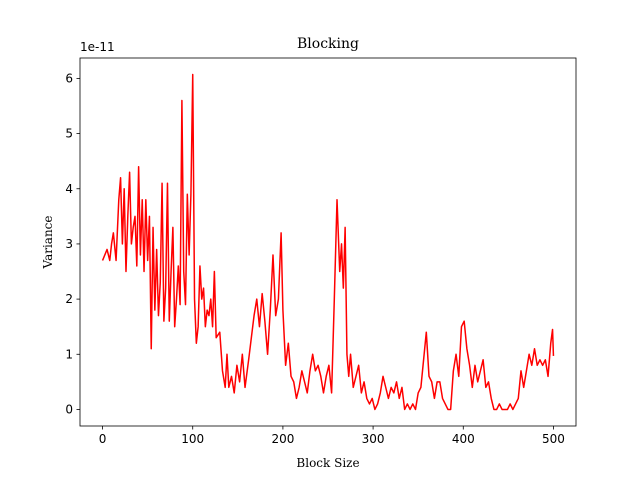 This screenshot has height=480, width=640. What do you see at coordinates (69, 189) in the screenshot?
I see `y-tick-label: 4` at bounding box center [69, 189].